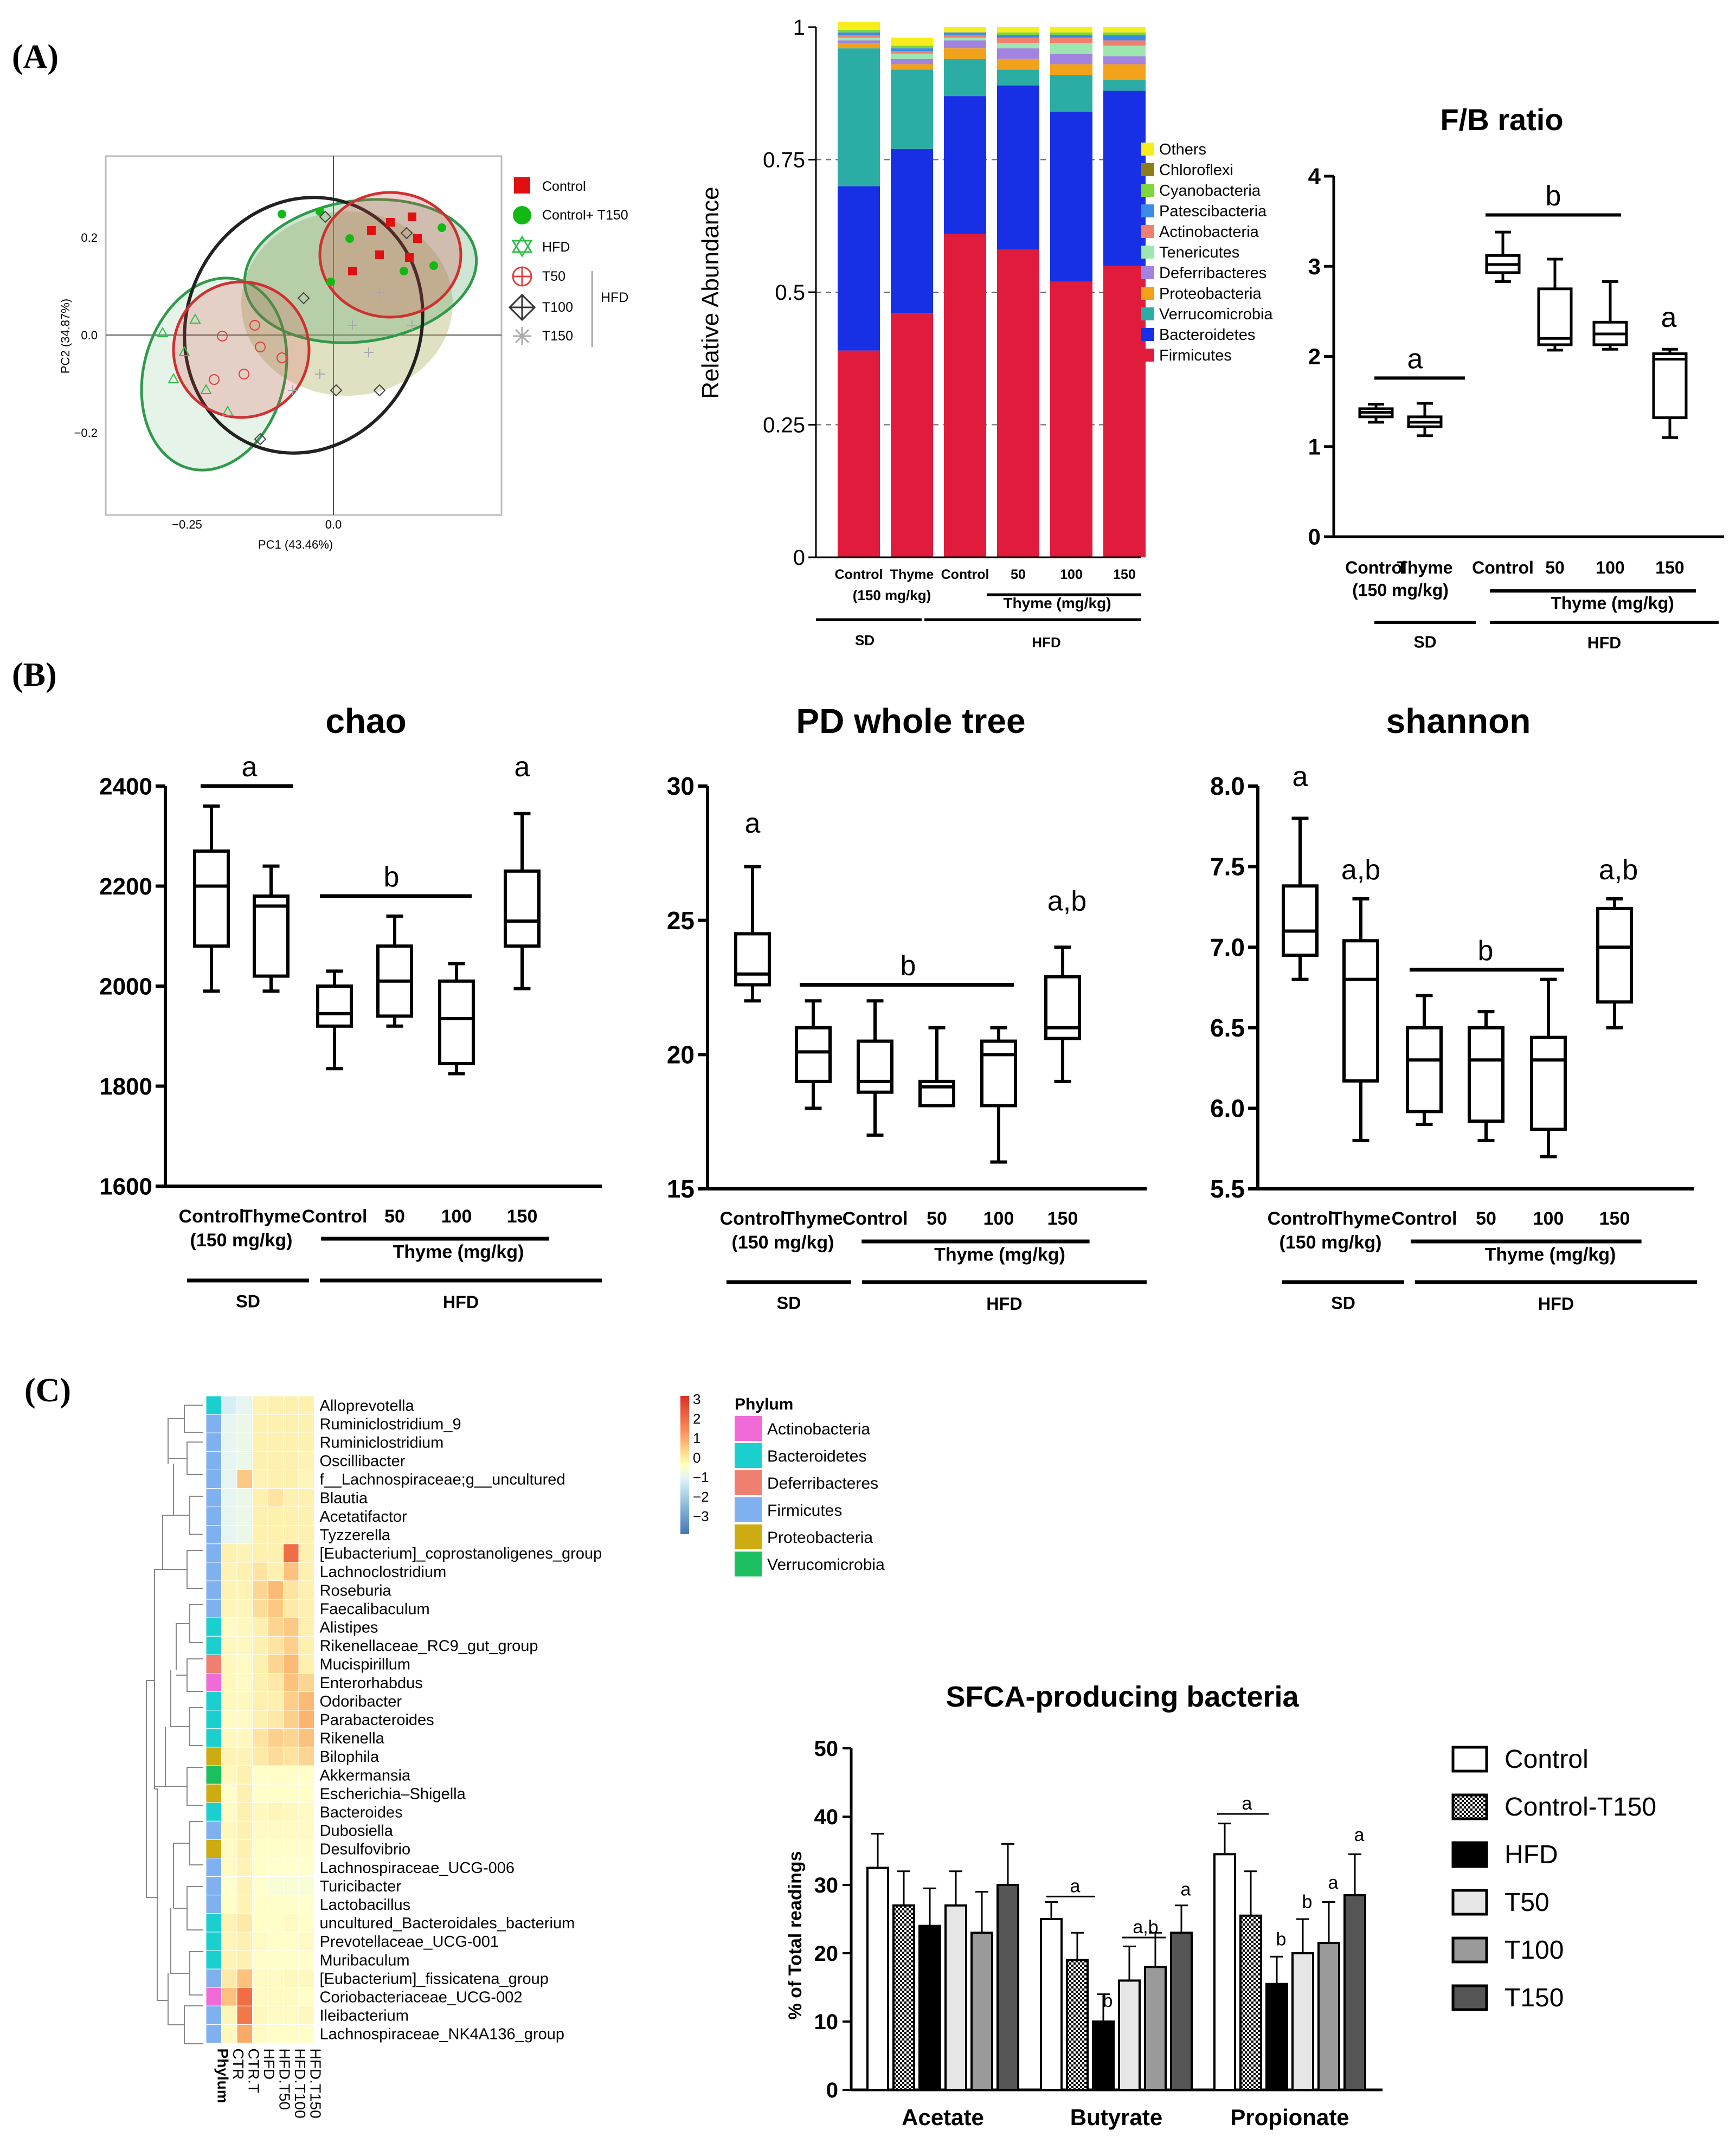 This screenshot has height=2156, width=1736. I want to click on stacked-bar-1-proteobacteria, so click(912, 67).